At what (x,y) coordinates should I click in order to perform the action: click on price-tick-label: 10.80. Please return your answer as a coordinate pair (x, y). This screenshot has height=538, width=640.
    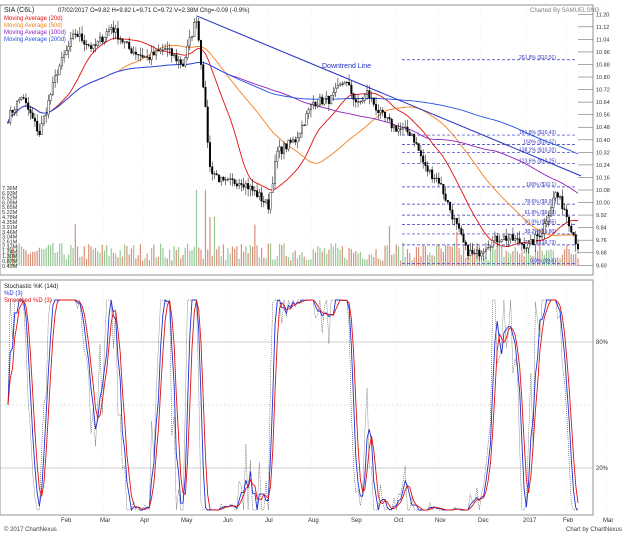
    Looking at the image, I should click on (603, 78).